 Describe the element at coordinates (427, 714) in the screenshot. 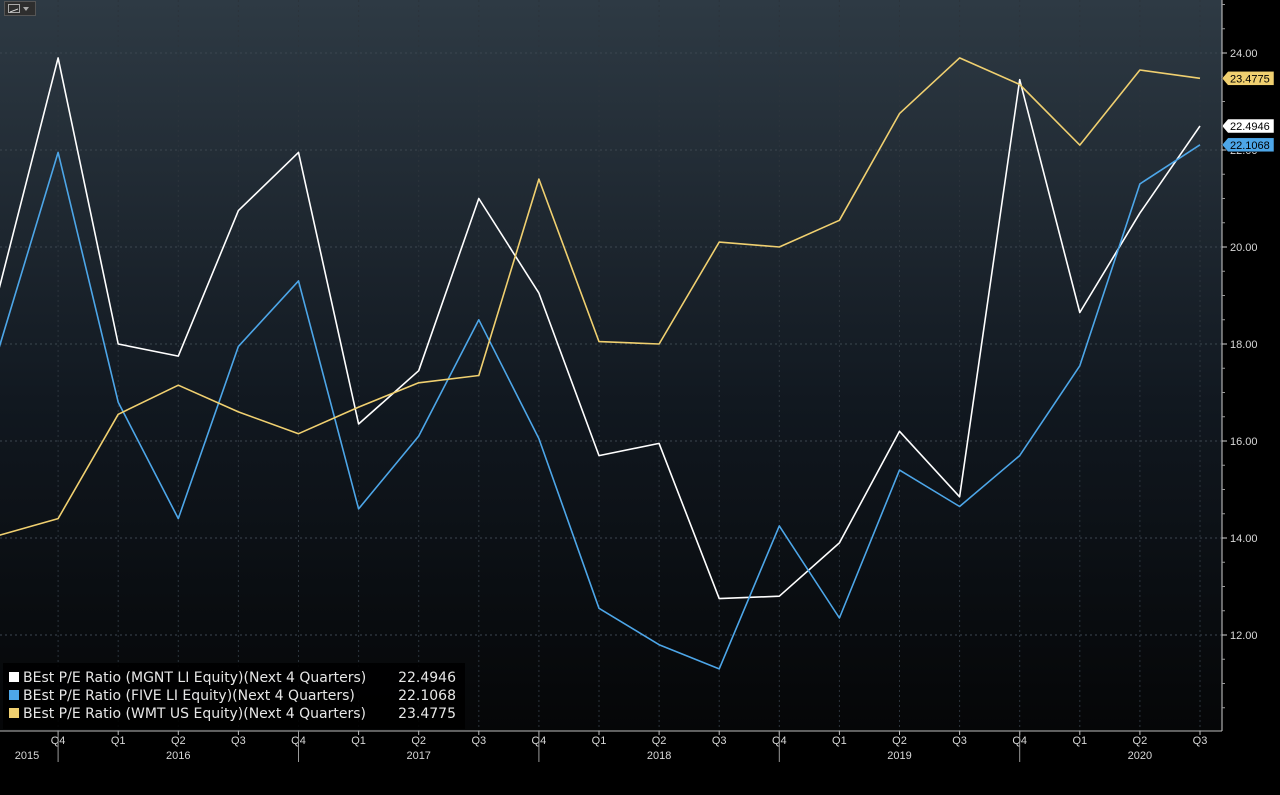

I see `legend-series-value: 23.4775` at that location.